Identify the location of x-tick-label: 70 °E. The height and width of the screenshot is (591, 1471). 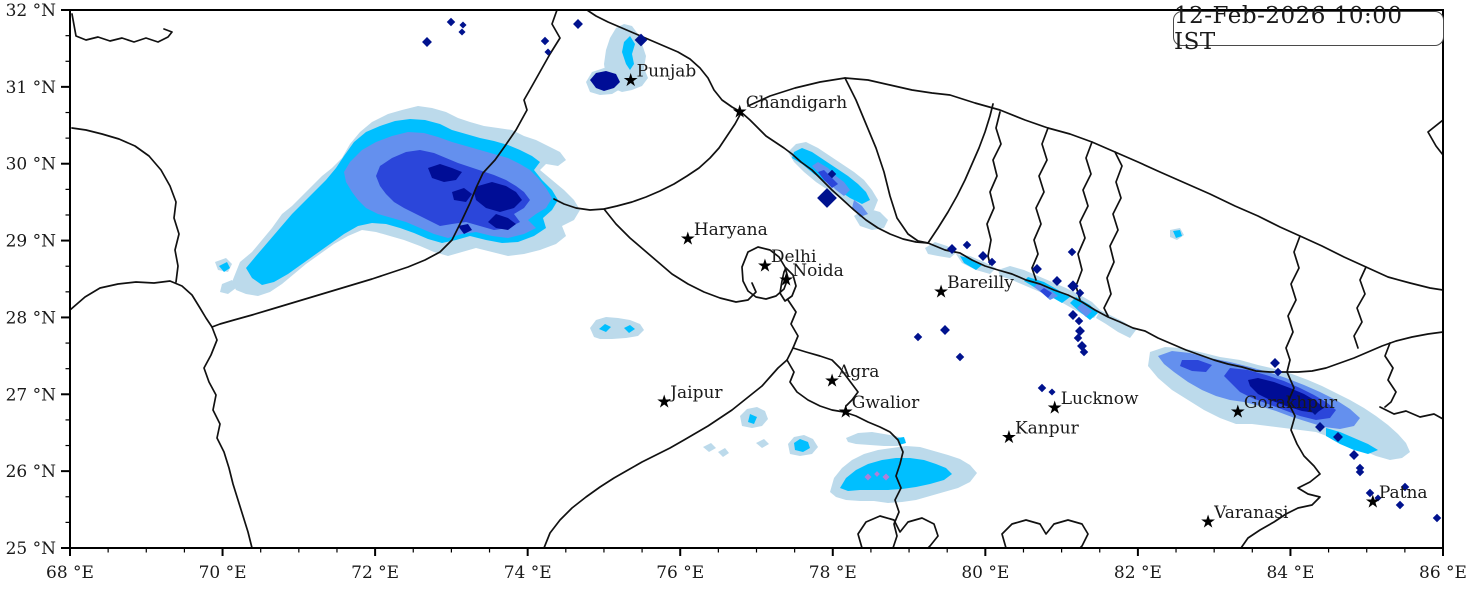
(223, 573).